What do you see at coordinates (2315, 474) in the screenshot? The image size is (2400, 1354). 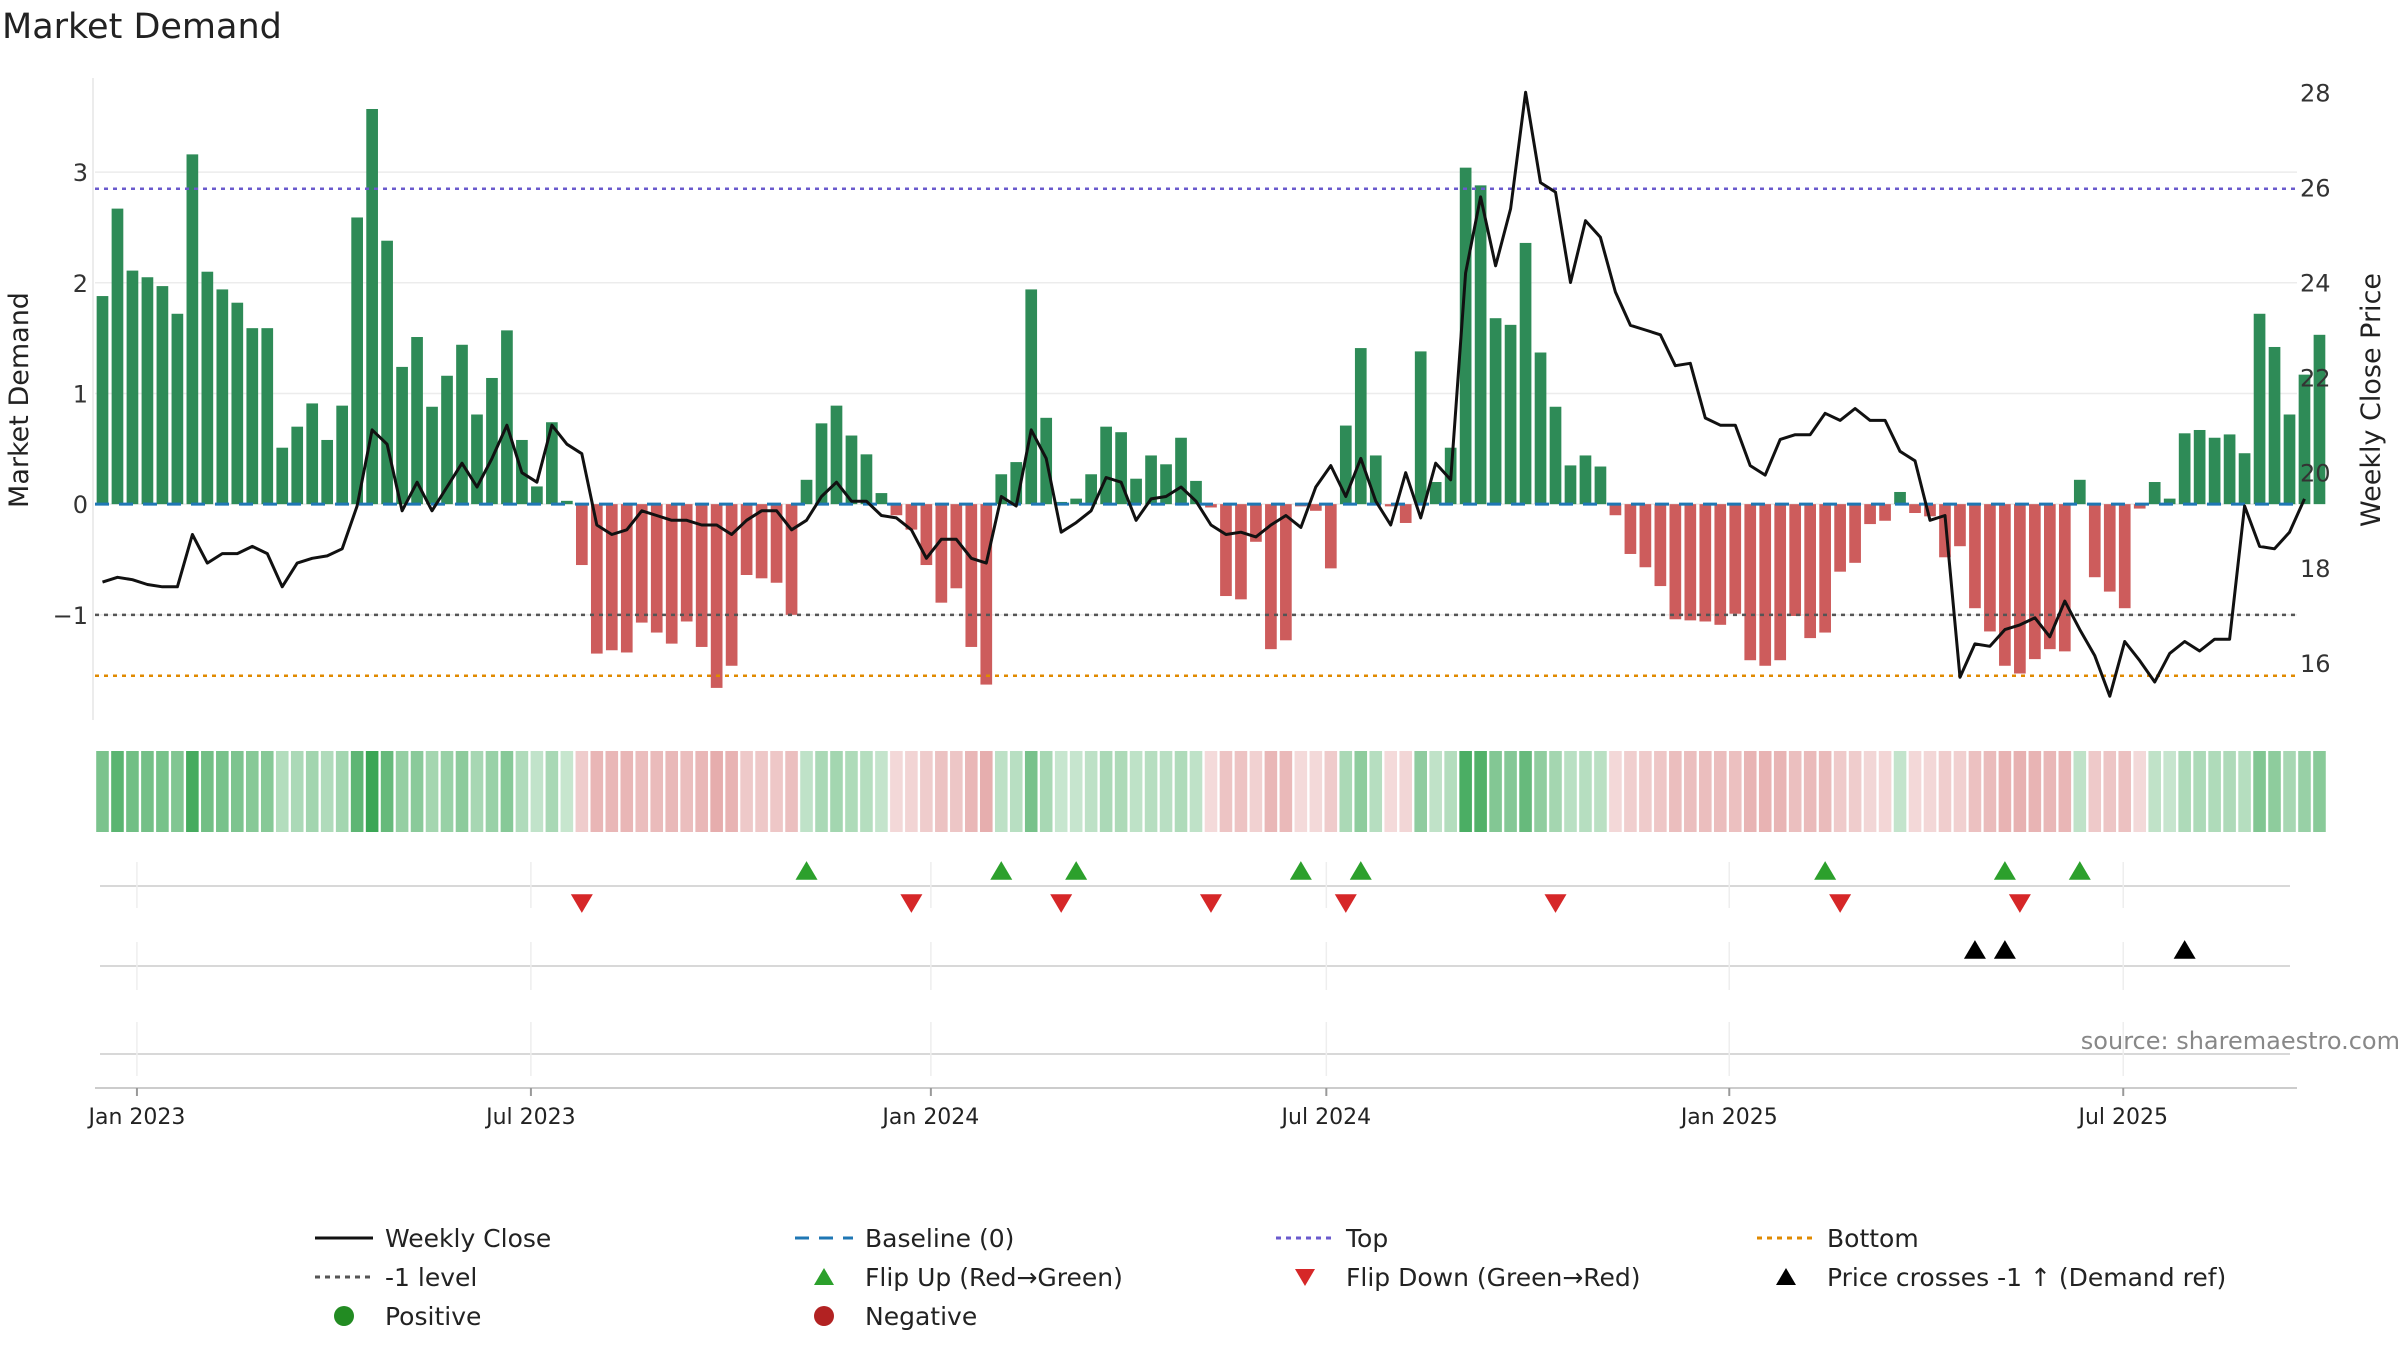 I see `y2-tick-label: 20` at bounding box center [2315, 474].